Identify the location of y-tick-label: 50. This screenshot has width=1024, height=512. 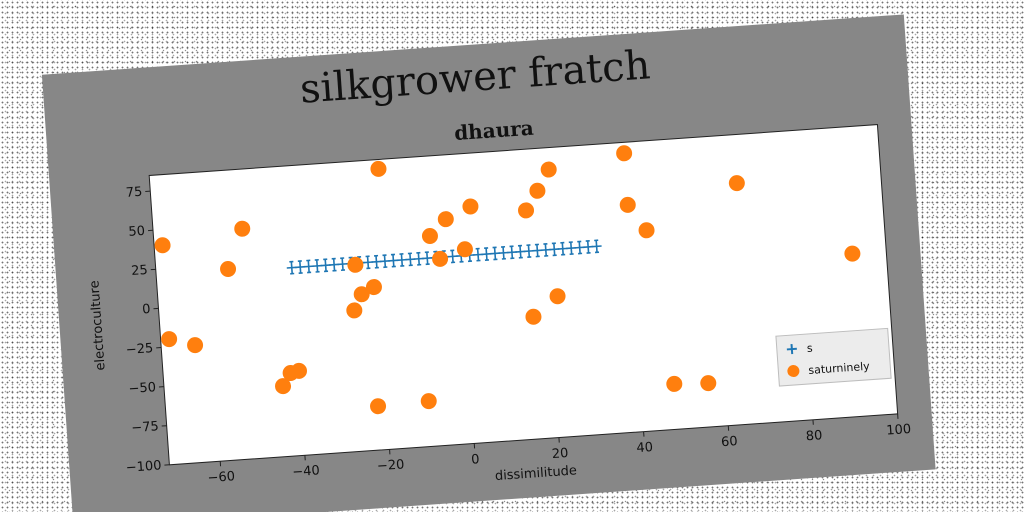
(137, 232).